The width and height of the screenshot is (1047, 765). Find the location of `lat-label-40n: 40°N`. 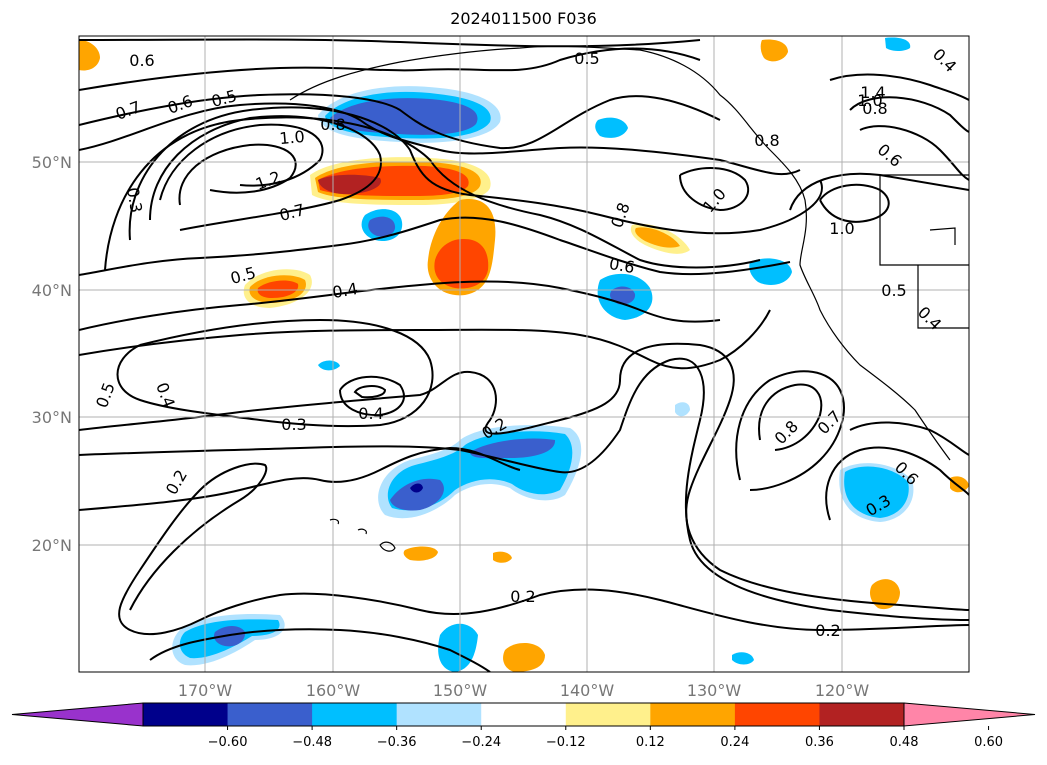

lat-label-40n: 40°N is located at coordinates (52, 290).